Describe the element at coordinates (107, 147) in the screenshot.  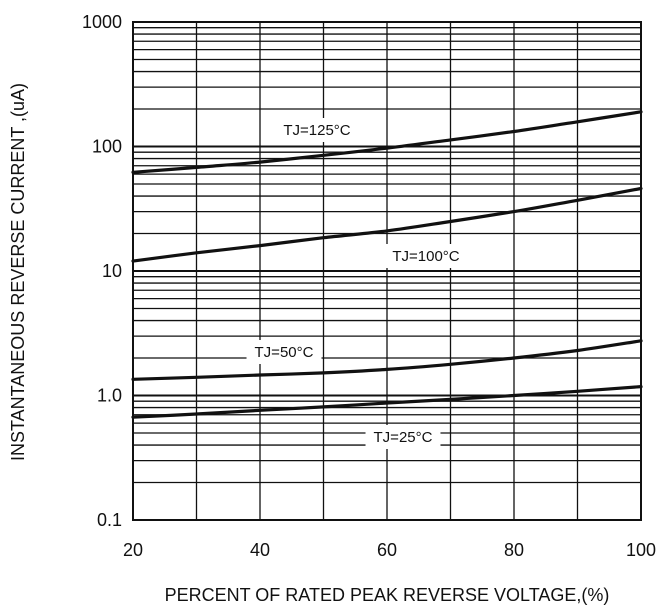
I see `y-tick-label: 100` at that location.